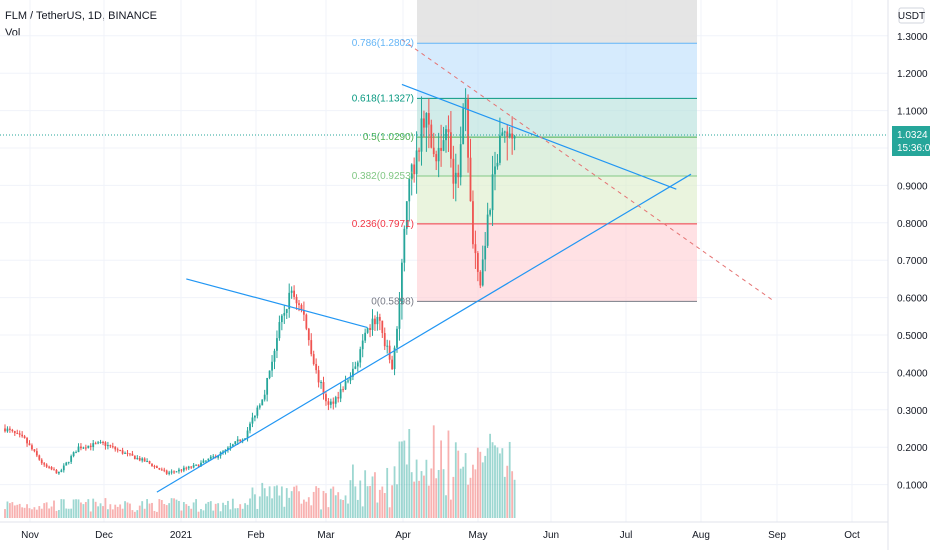  What do you see at coordinates (911, 15) in the screenshot?
I see `currency-unit-button: USDT` at bounding box center [911, 15].